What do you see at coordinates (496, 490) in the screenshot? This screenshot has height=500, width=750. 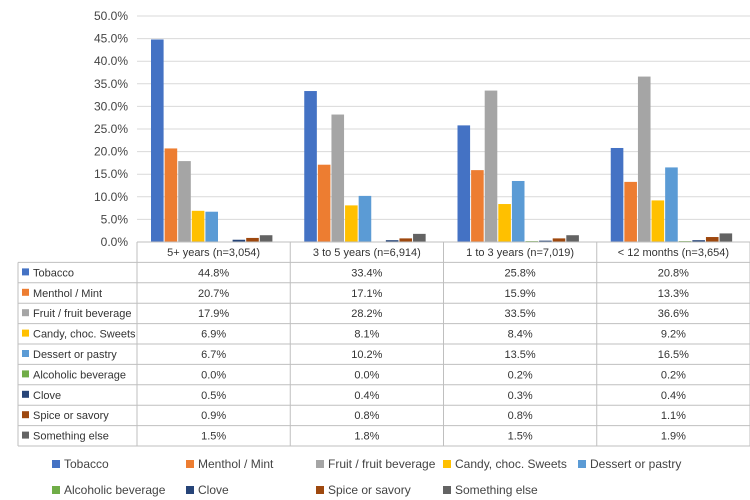 I see `legend-label: Something else` at bounding box center [496, 490].